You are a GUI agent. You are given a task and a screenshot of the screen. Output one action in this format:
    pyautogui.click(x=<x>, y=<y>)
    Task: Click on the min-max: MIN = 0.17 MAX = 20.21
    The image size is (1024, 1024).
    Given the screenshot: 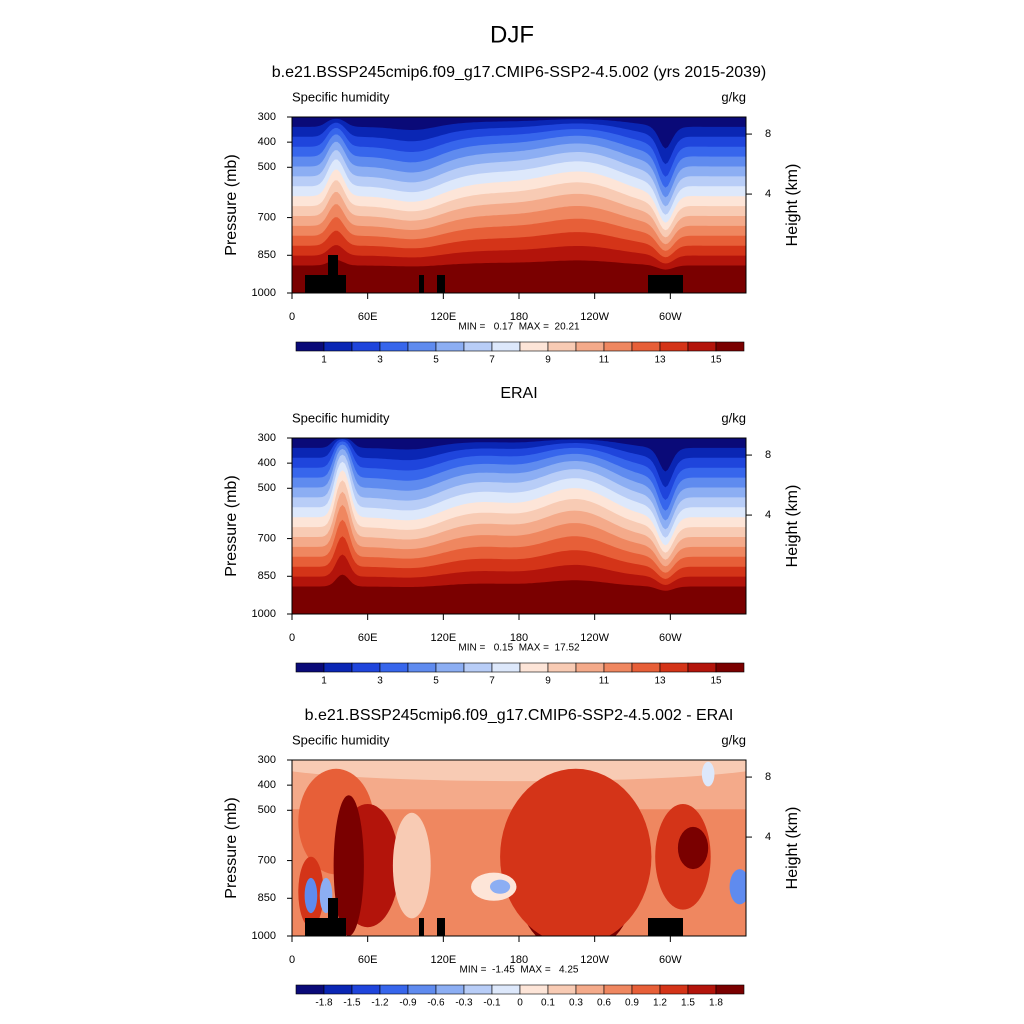 What is the action you would take?
    pyautogui.click(x=519, y=327)
    